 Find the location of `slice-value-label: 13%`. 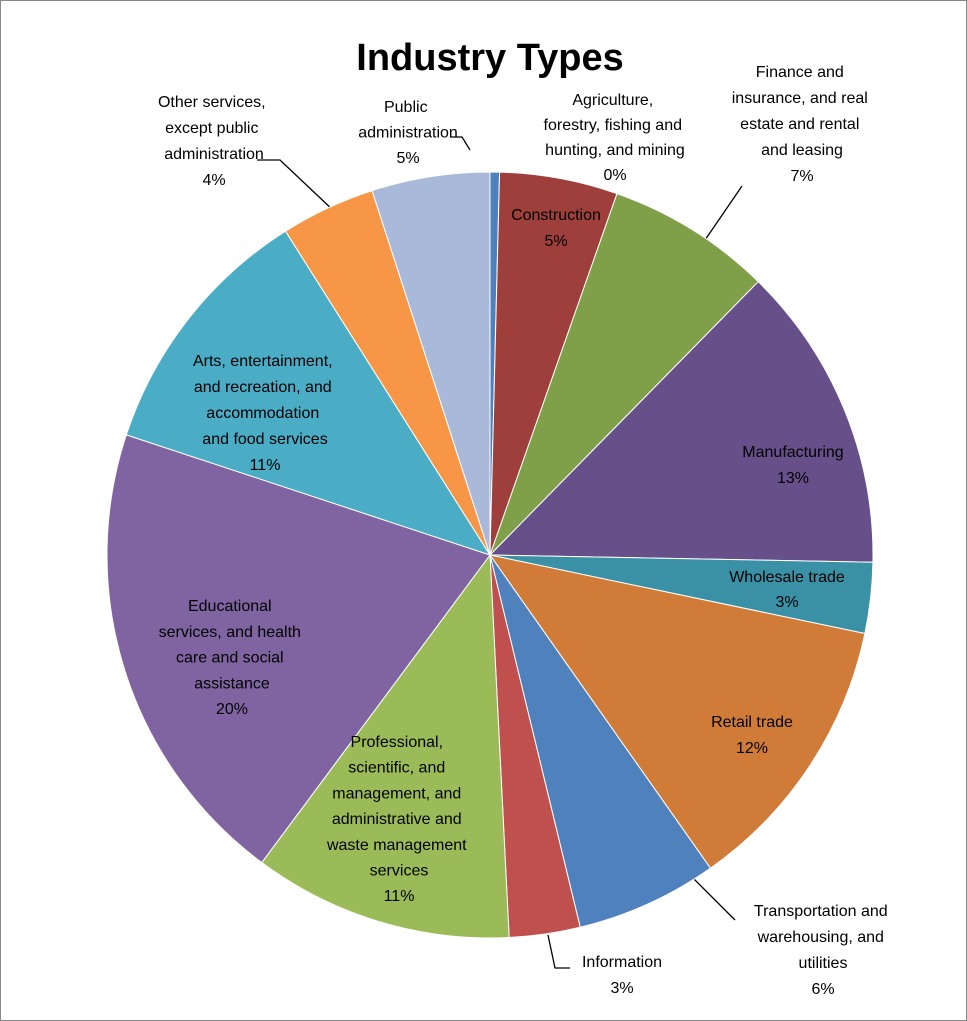

slice-value-label: 13% is located at coordinates (793, 478).